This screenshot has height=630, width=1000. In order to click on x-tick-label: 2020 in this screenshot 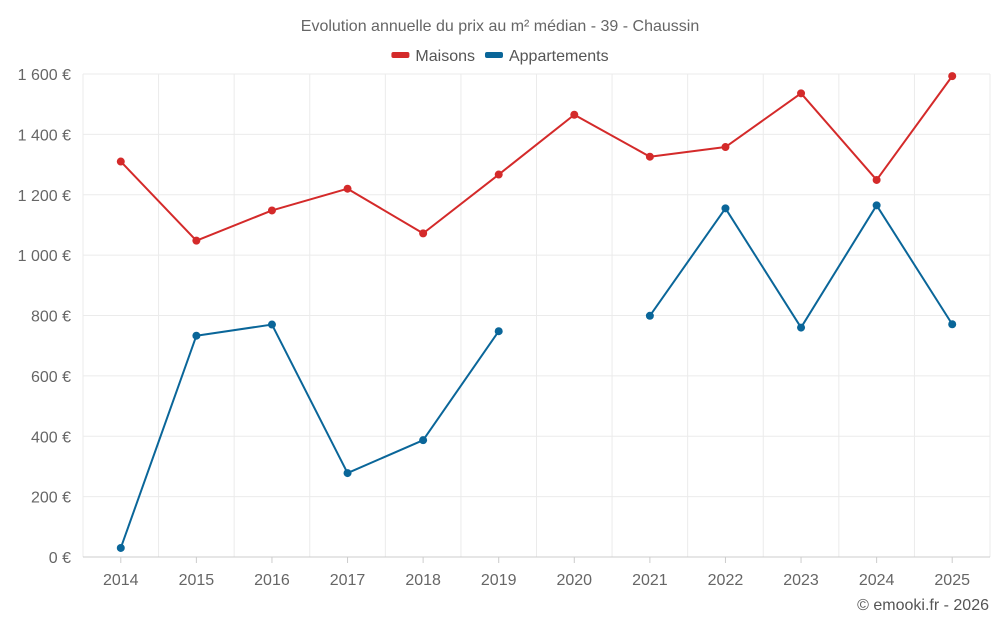, I will do `click(574, 580)`.